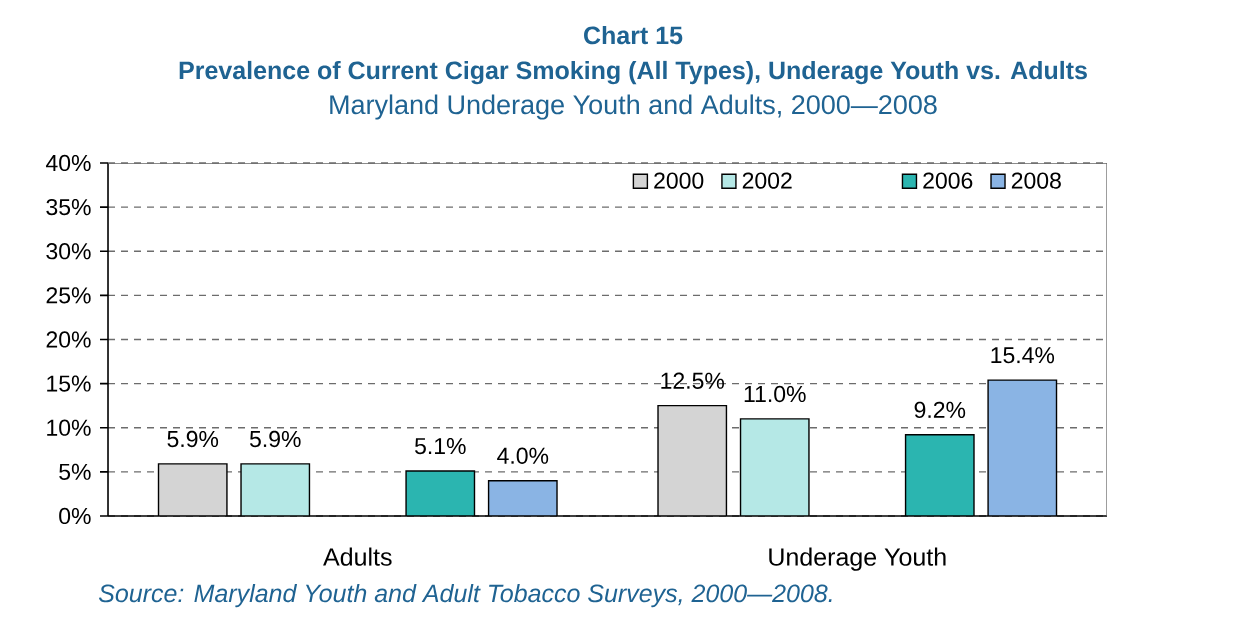 This screenshot has width=1250, height=634. Describe the element at coordinates (679, 180) in the screenshot. I see `legend-label: 2000` at that location.